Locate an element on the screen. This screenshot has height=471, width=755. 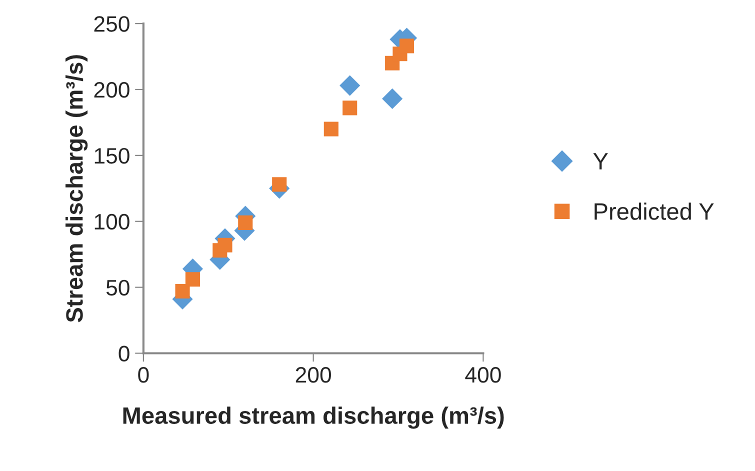
y-tick-label: 50 is located at coordinates (118, 288).